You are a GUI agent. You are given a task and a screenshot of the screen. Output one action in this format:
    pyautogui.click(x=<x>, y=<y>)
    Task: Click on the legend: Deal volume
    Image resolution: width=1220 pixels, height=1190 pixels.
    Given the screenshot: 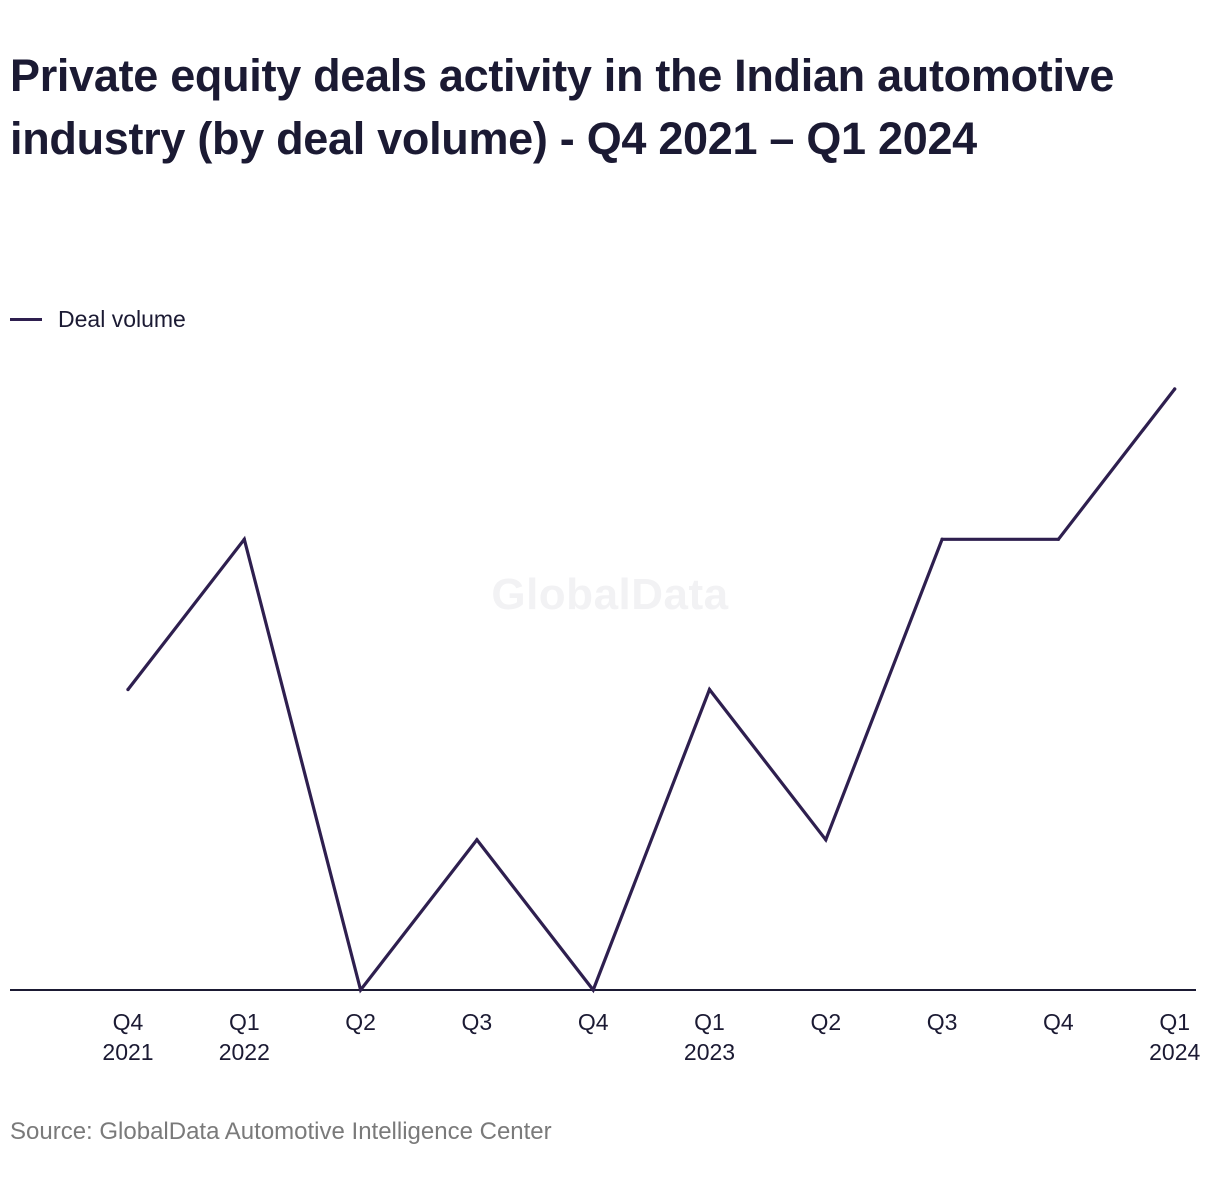 What is the action you would take?
    pyautogui.click(x=98, y=319)
    